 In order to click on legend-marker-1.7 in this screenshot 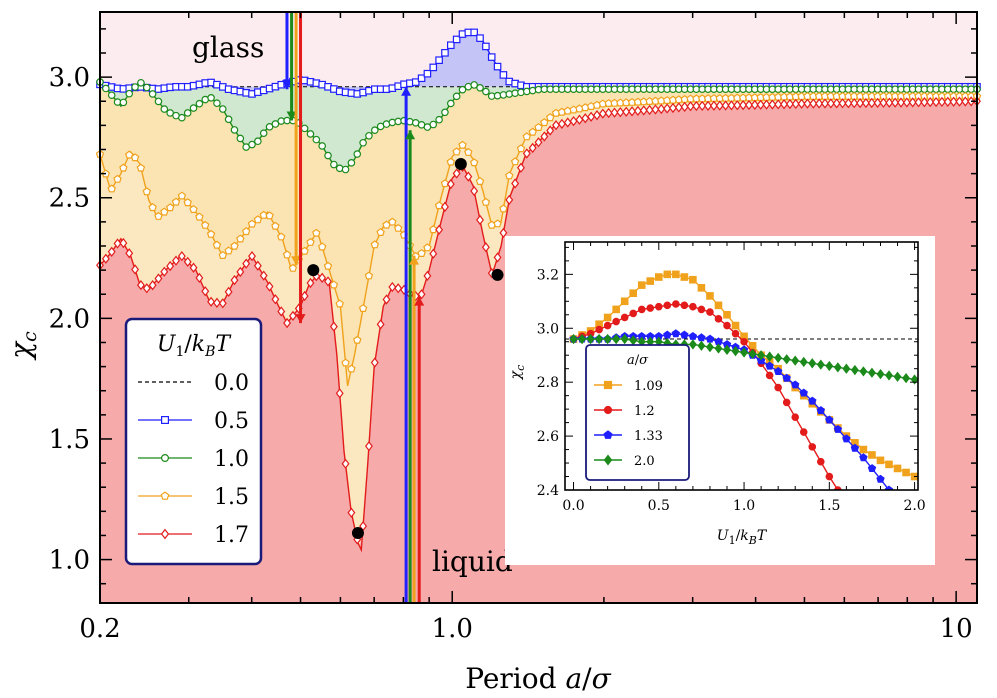, I will do `click(165, 534)`.